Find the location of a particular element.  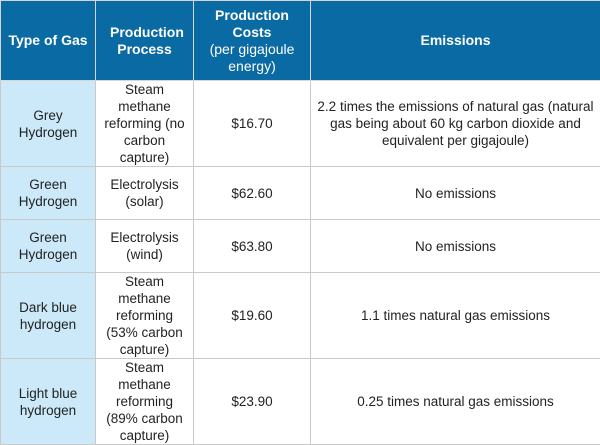

header-label: Emissions is located at coordinates (455, 40).